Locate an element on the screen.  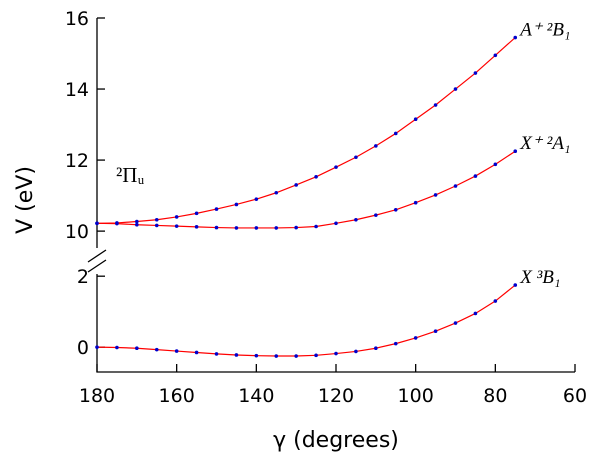
series-label: A⁺ ²B₁ is located at coordinates (544, 30).